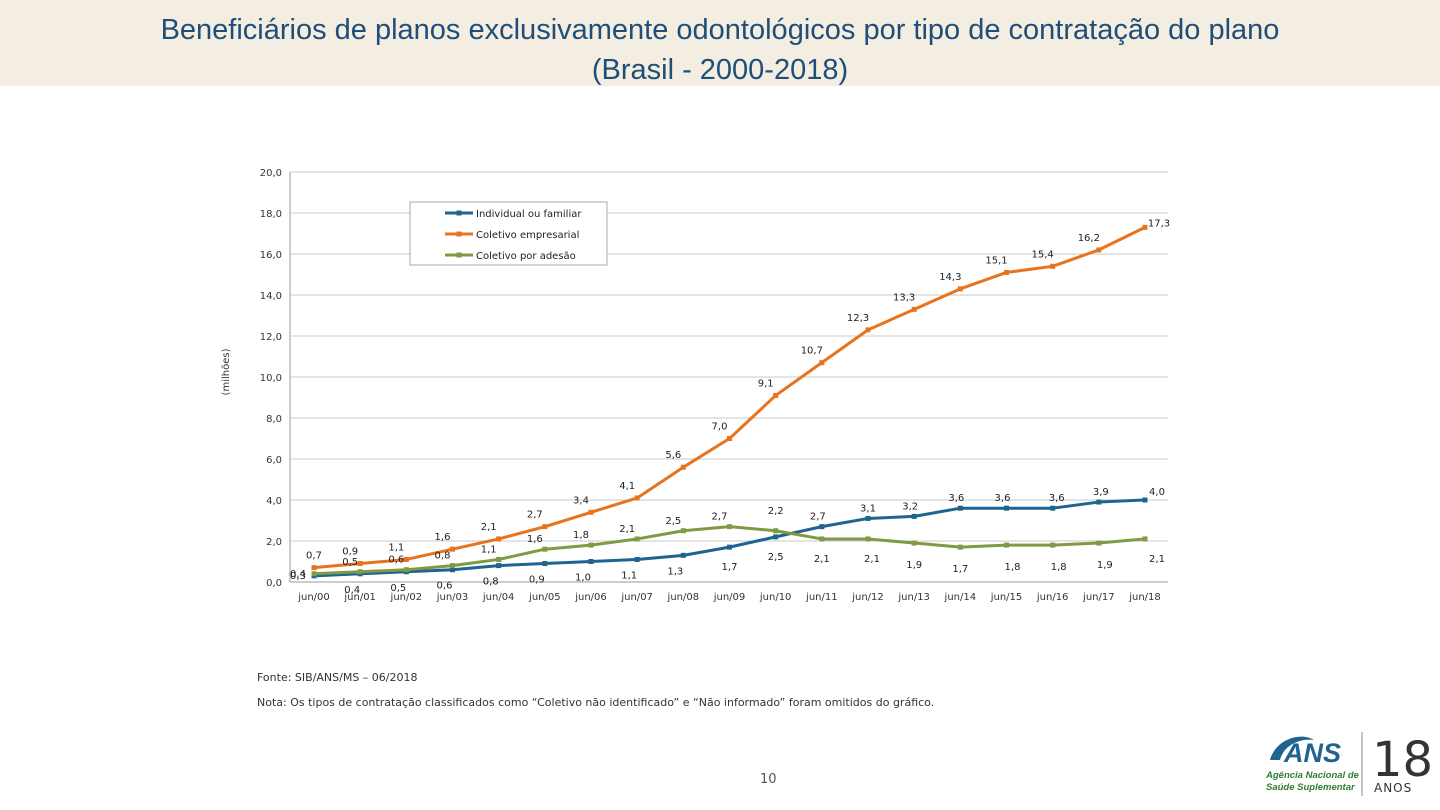 The width and height of the screenshot is (1440, 810). What do you see at coordinates (766, 383) in the screenshot?
I see `data-label: 9,1` at bounding box center [766, 383].